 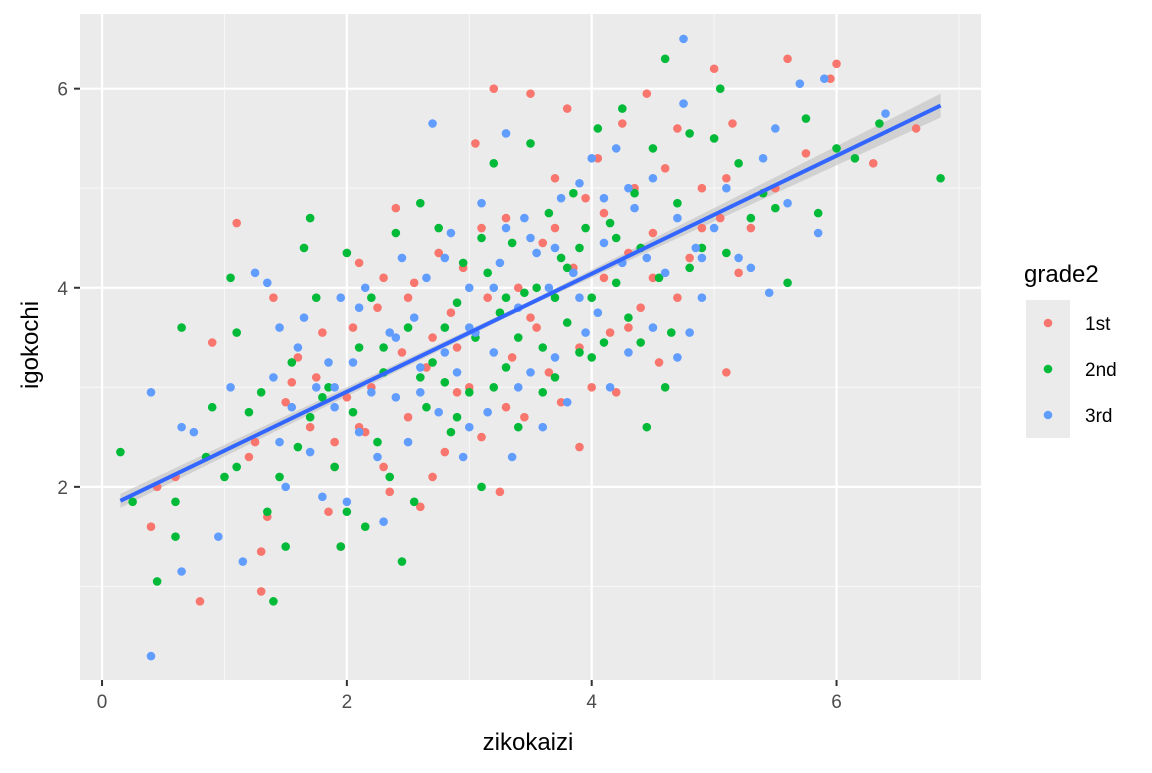 I want to click on legend-key-point, so click(x=1048, y=415).